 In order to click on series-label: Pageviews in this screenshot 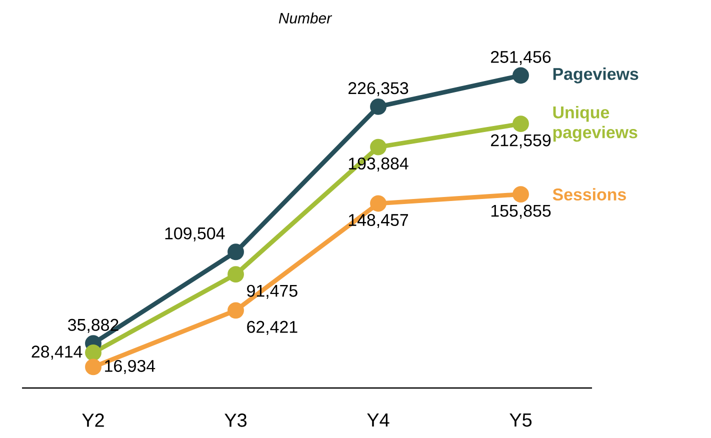, I will do `click(595, 76)`.